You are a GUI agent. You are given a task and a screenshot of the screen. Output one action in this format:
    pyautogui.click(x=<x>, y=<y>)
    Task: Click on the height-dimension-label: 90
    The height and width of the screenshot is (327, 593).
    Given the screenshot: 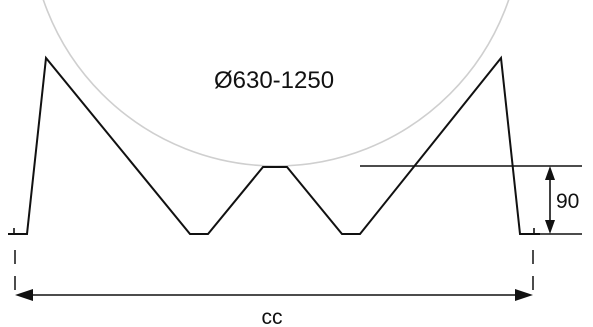 What is the action you would take?
    pyautogui.click(x=567, y=201)
    